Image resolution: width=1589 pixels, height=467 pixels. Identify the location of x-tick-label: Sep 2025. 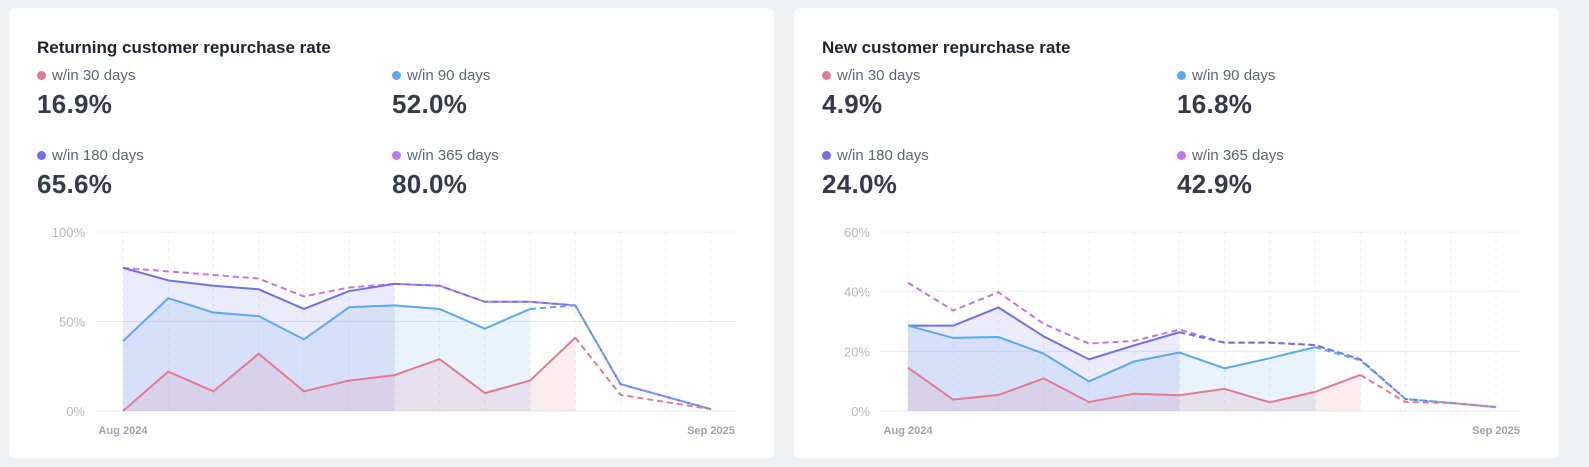
(1496, 431).